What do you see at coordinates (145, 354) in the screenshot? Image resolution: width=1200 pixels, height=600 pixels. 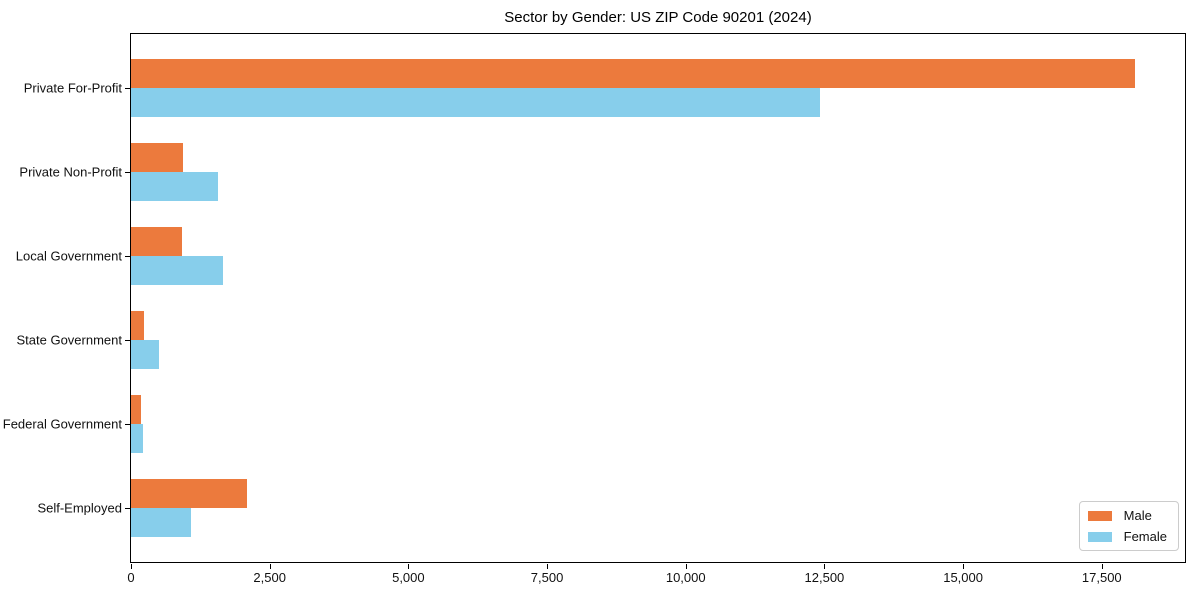 I see `bar-female-state-government` at bounding box center [145, 354].